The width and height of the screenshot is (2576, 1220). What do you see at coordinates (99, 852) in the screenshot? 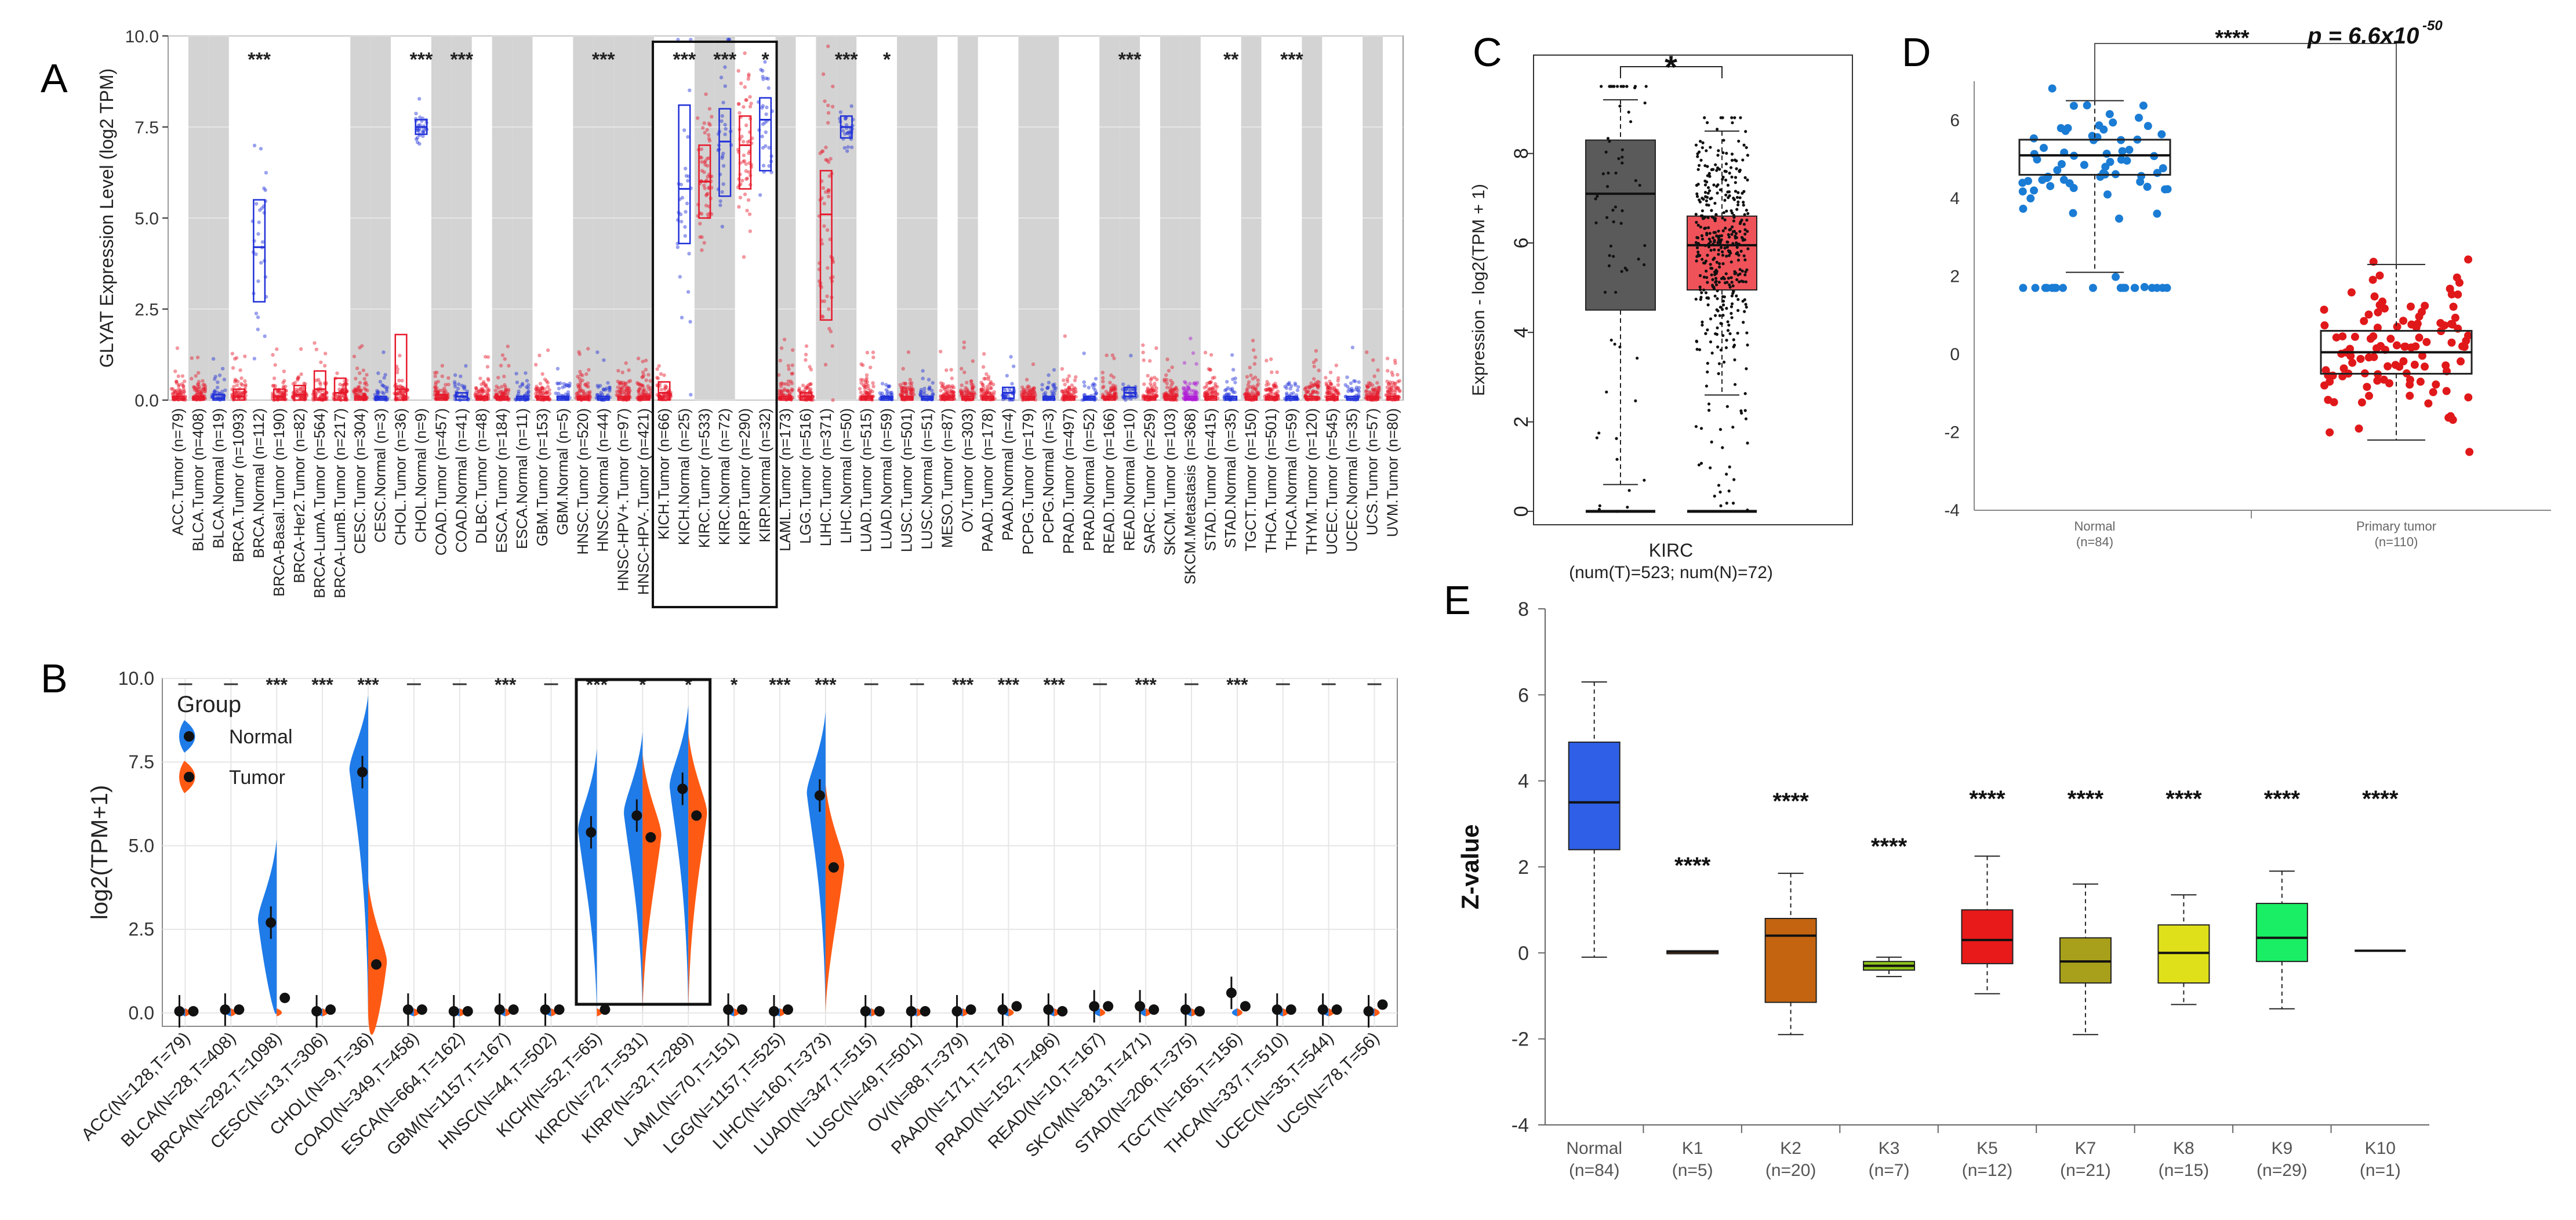
I see `y-axis-label: log2(TPM+1)` at bounding box center [99, 852].